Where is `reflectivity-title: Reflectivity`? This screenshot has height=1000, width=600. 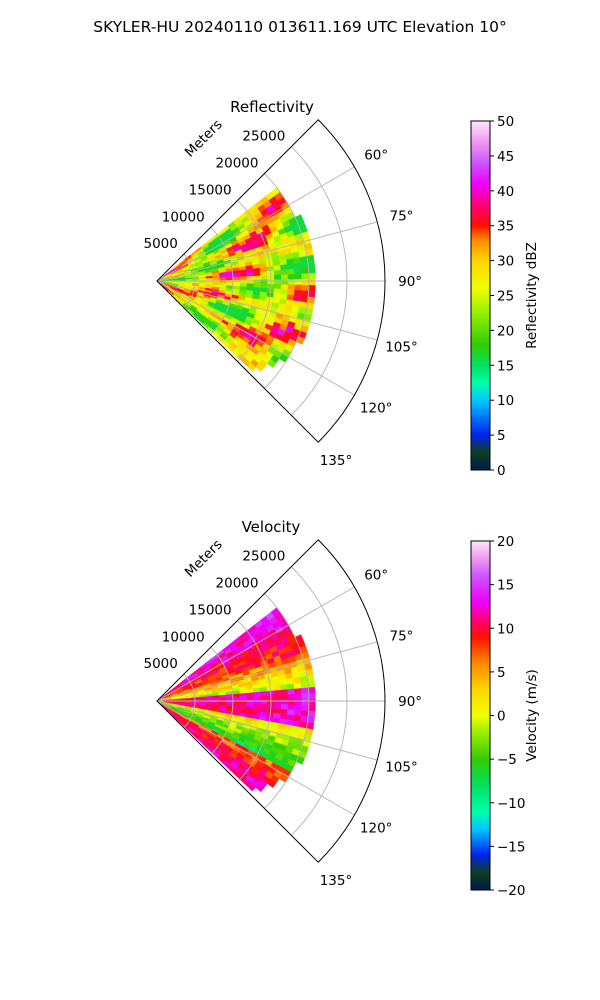 reflectivity-title: Reflectivity is located at coordinates (272, 107).